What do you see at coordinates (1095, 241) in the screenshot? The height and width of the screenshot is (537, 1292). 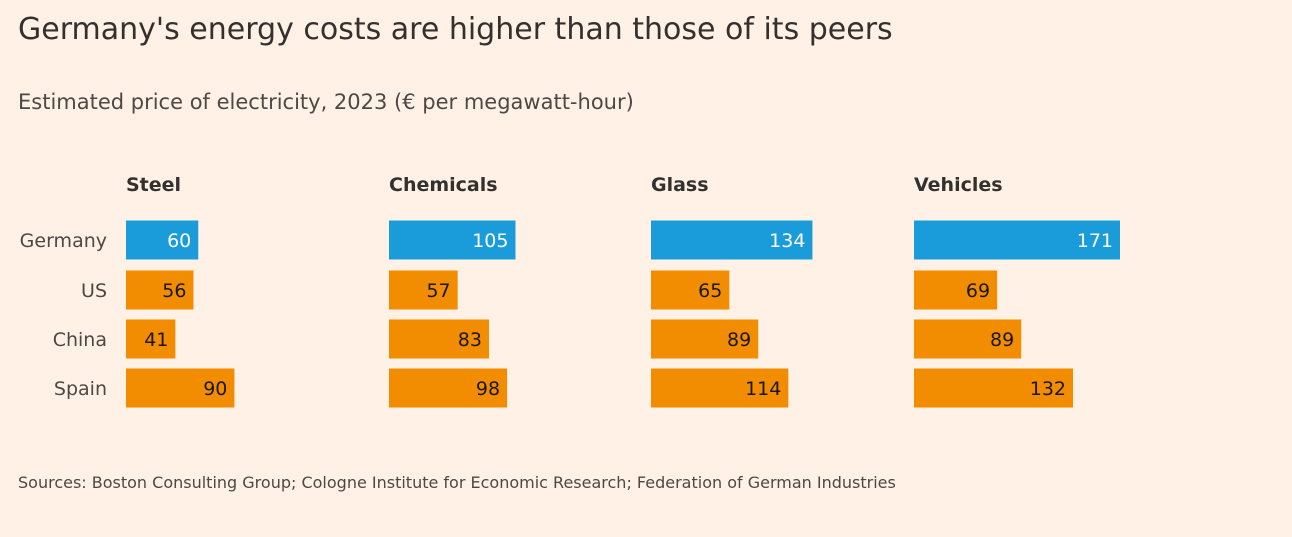 I see `value-label-vehicles-germany: 171` at bounding box center [1095, 241].